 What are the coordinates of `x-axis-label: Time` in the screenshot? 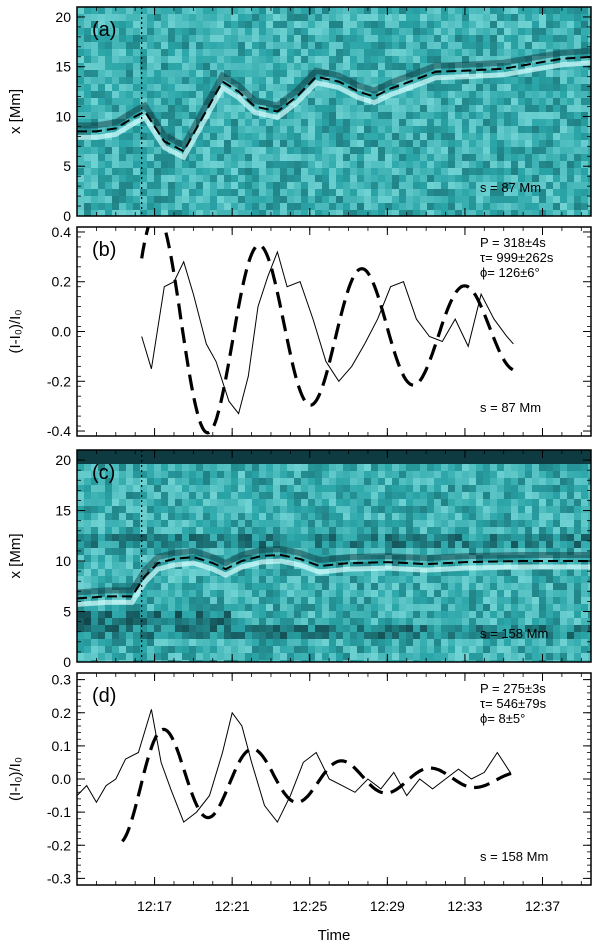 It's located at (334, 935).